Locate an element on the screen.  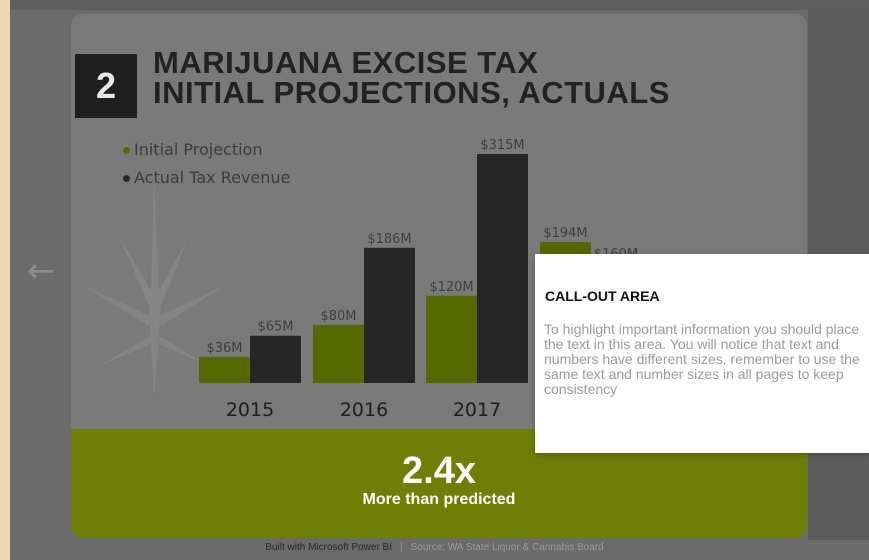
top-bar is located at coordinates (439, 5).